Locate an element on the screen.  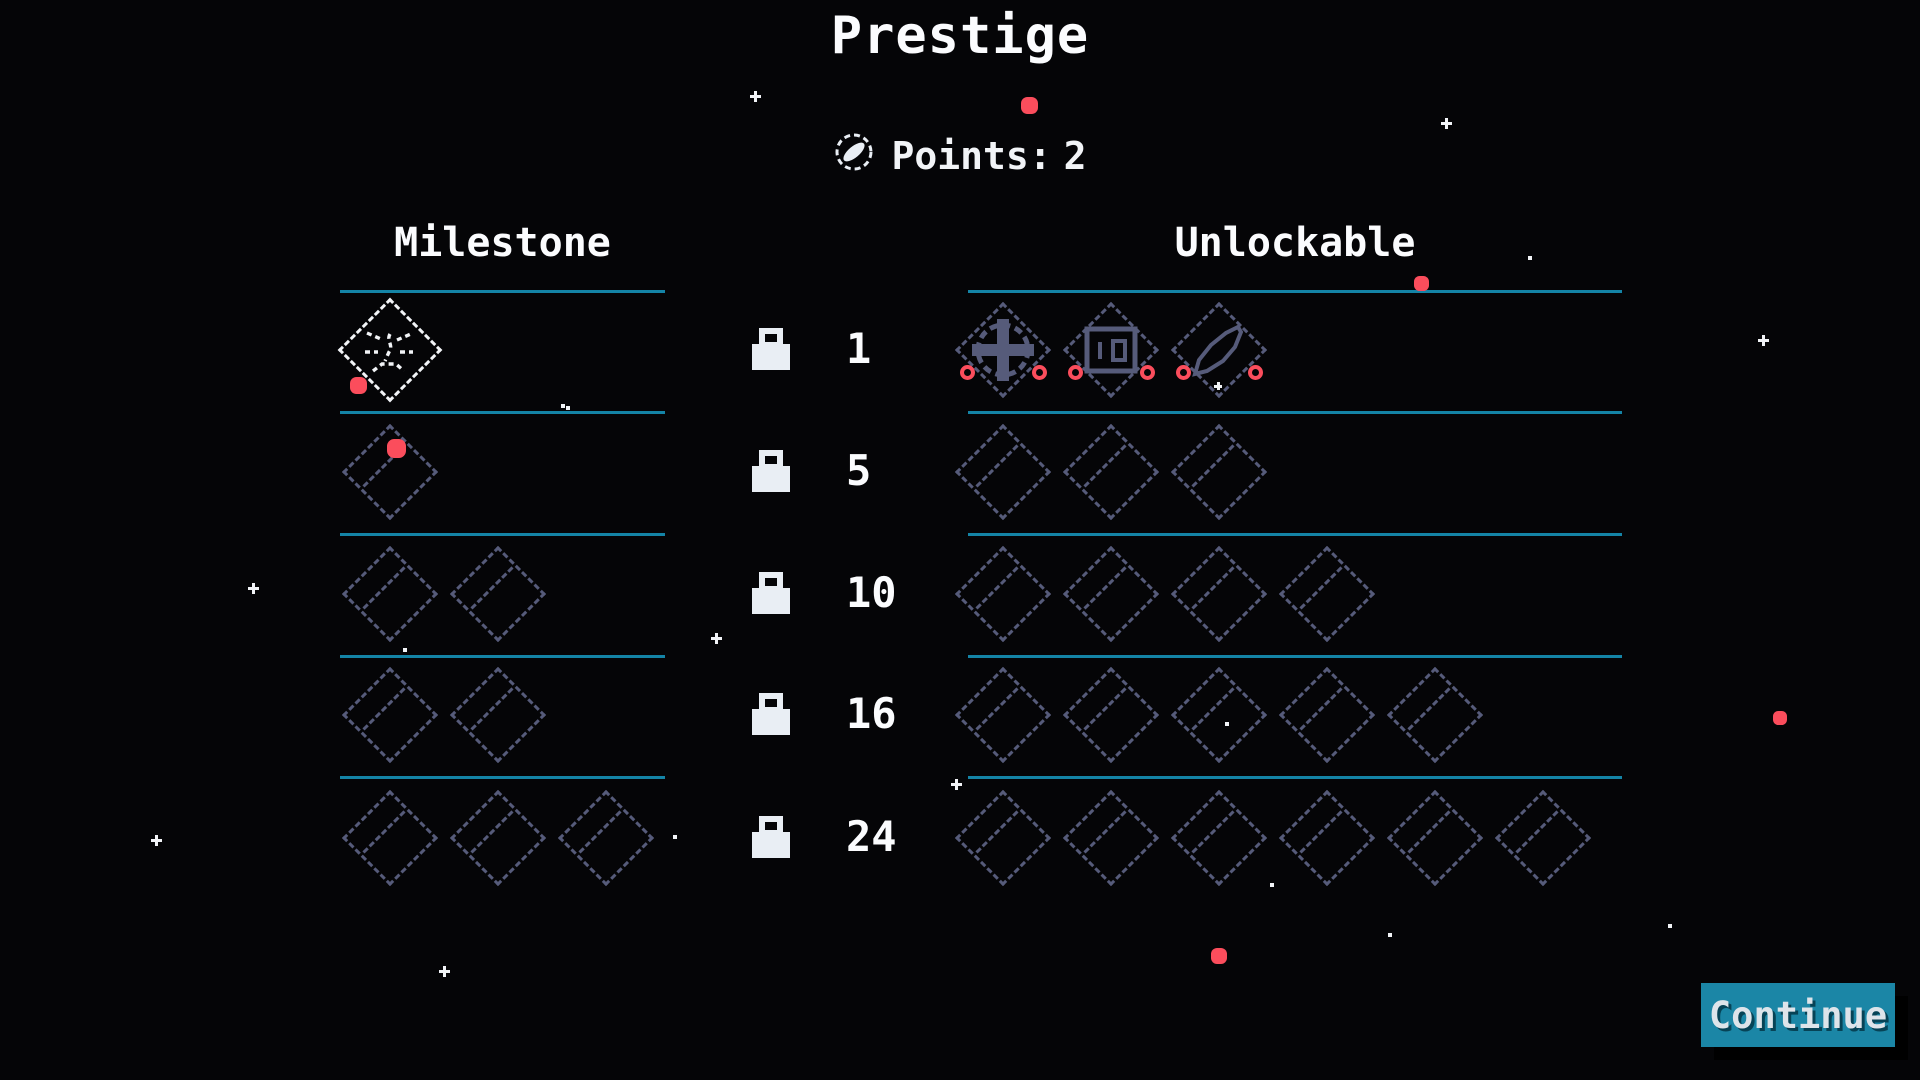
points-display: Points: 2 is located at coordinates (960, 156).